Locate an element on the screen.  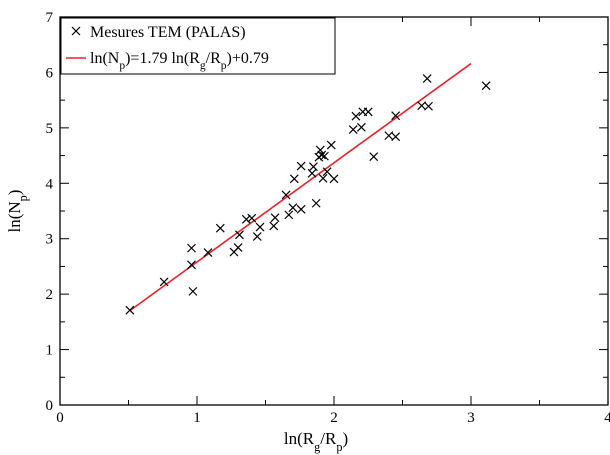
x-tick-label: 4 is located at coordinates (607, 418).